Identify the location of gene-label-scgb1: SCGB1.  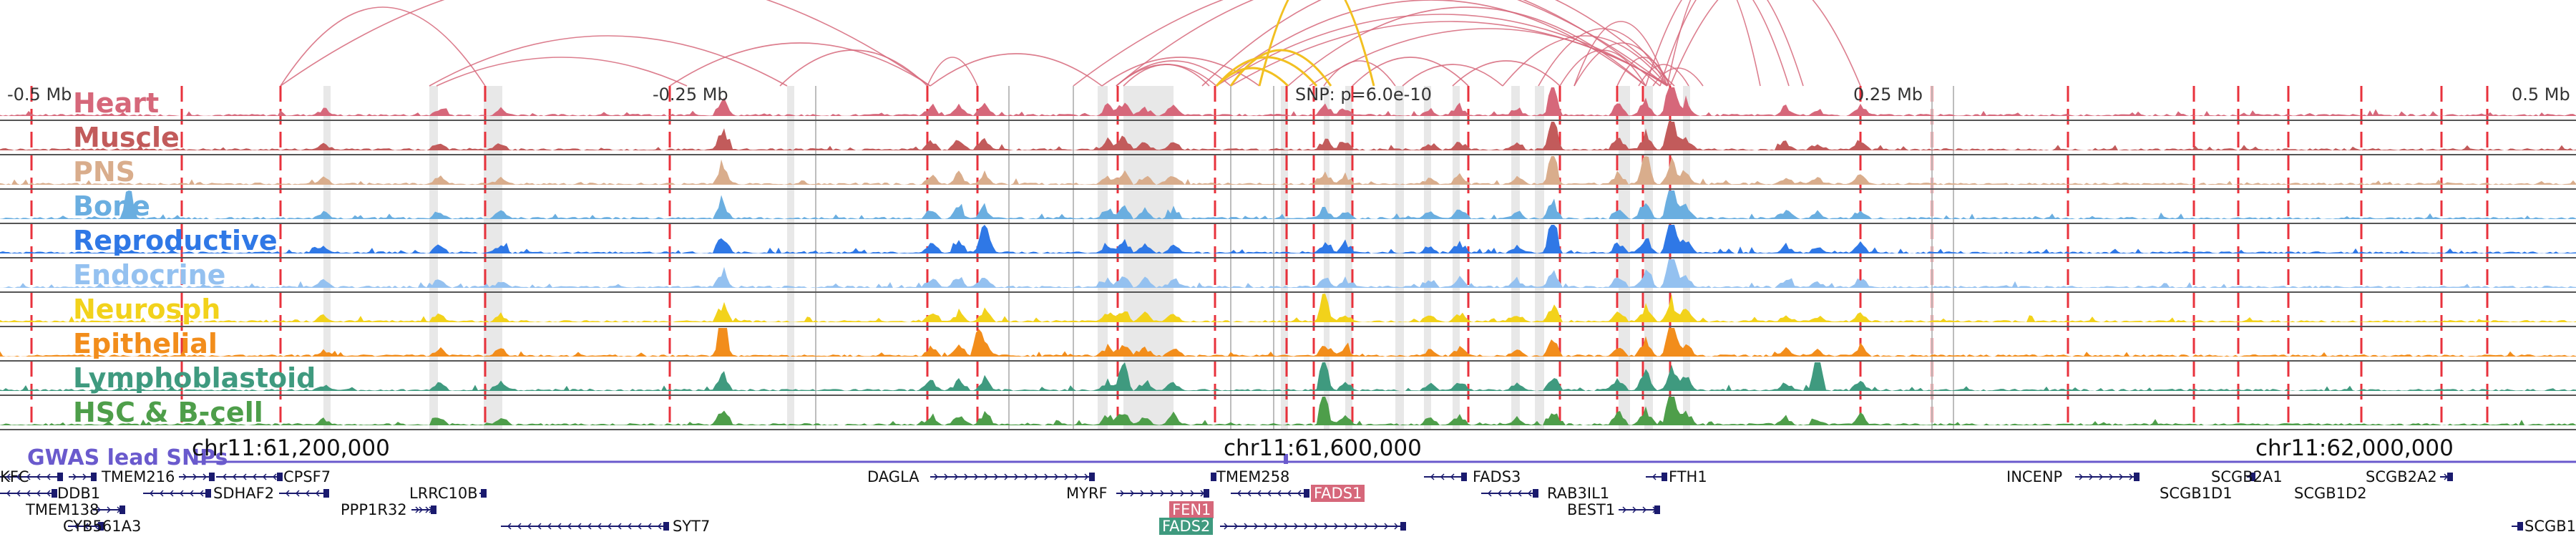
(2550, 526).